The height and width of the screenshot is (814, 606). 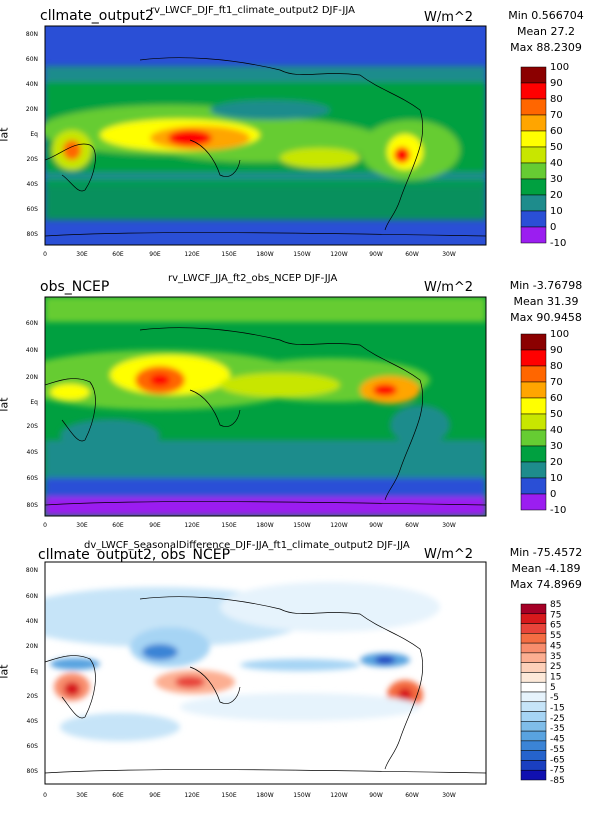 What do you see at coordinates (556, 350) in the screenshot?
I see `colorbar-label: 90` at bounding box center [556, 350].